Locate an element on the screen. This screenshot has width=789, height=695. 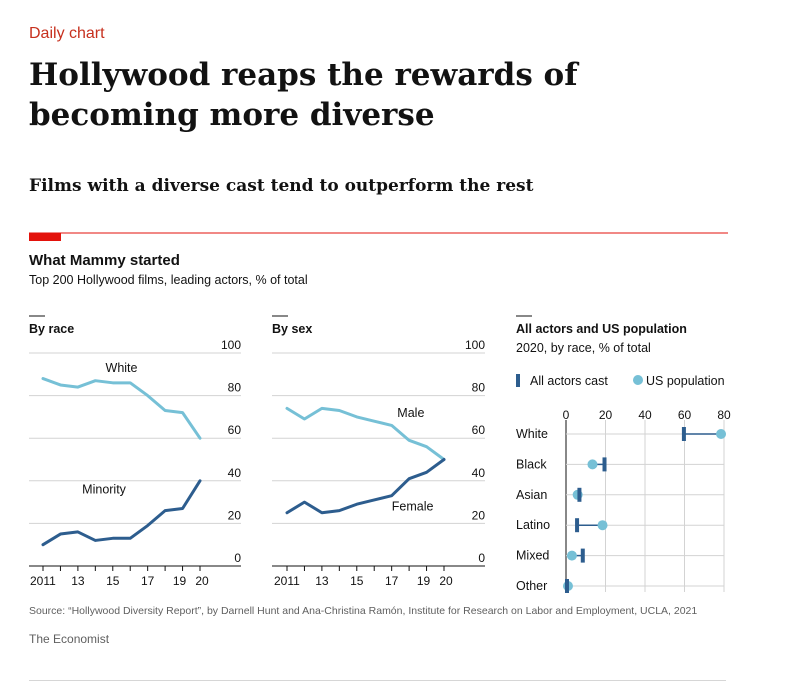
brand: The Economist is located at coordinates (69, 639).